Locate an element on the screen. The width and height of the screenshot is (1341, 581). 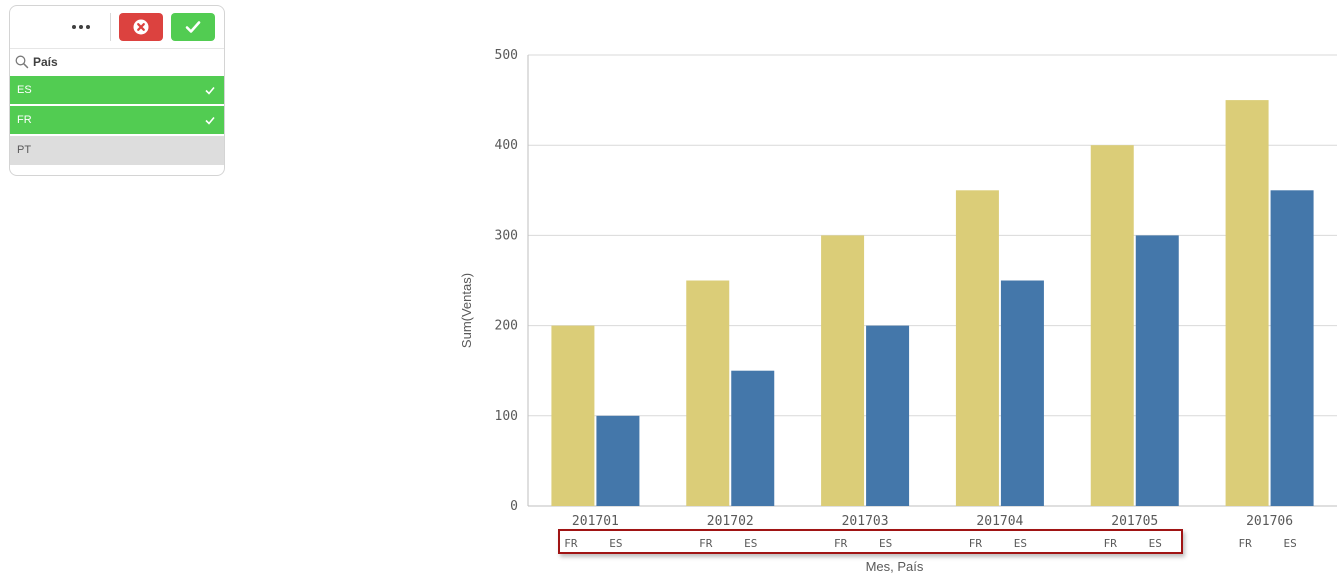
close-circle-icon is located at coordinates (141, 27).